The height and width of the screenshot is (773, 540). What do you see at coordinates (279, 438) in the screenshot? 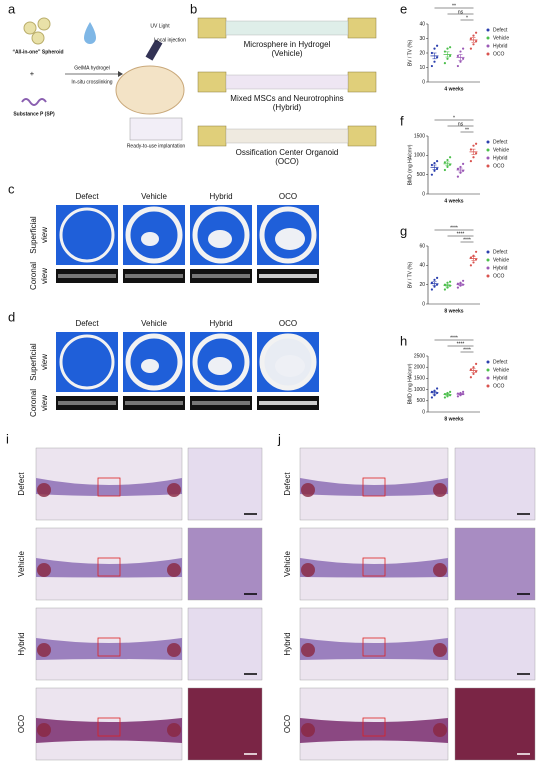
I see `panel-label: j` at bounding box center [279, 438].